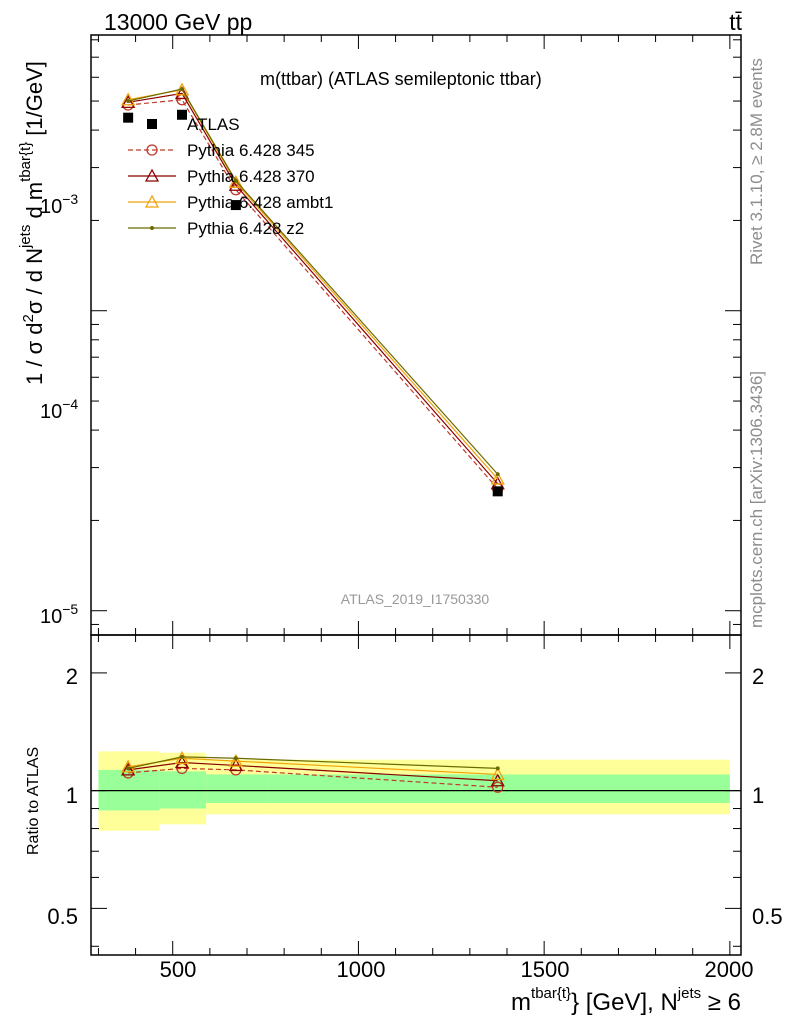 This screenshot has width=786, height=1024. What do you see at coordinates (401, 79) in the screenshot?
I see `plot-title: m(ttbar) (ATLAS semileptonic ttbar)` at bounding box center [401, 79].